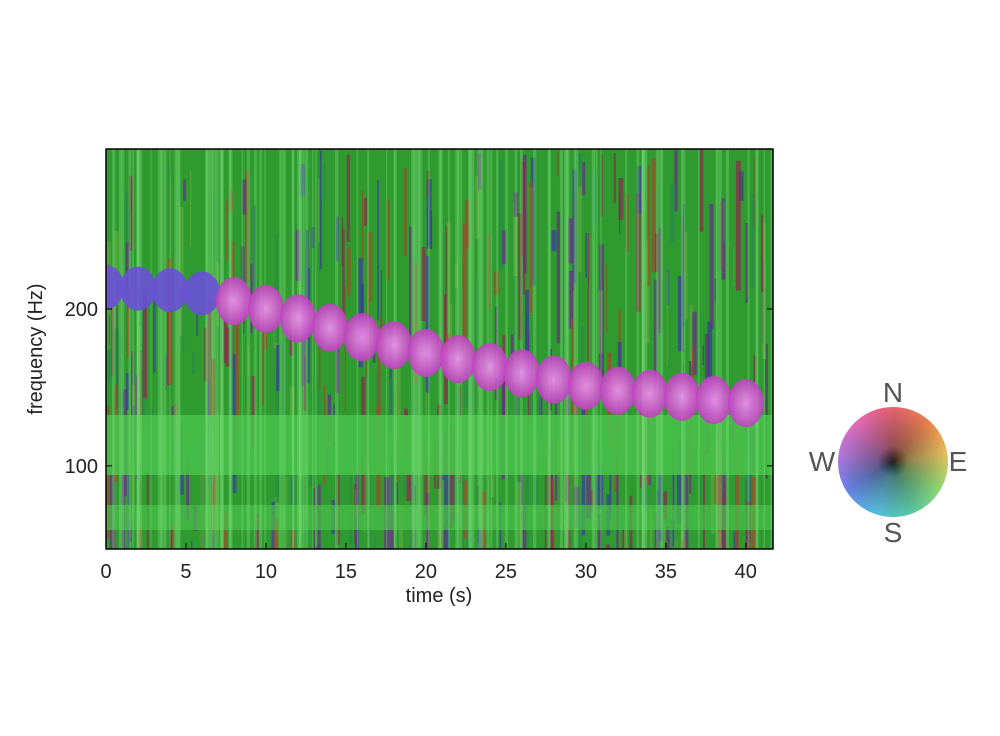 The height and width of the screenshot is (736, 1000). Describe the element at coordinates (81, 467) in the screenshot. I see `y-tick-label: 100` at that location.